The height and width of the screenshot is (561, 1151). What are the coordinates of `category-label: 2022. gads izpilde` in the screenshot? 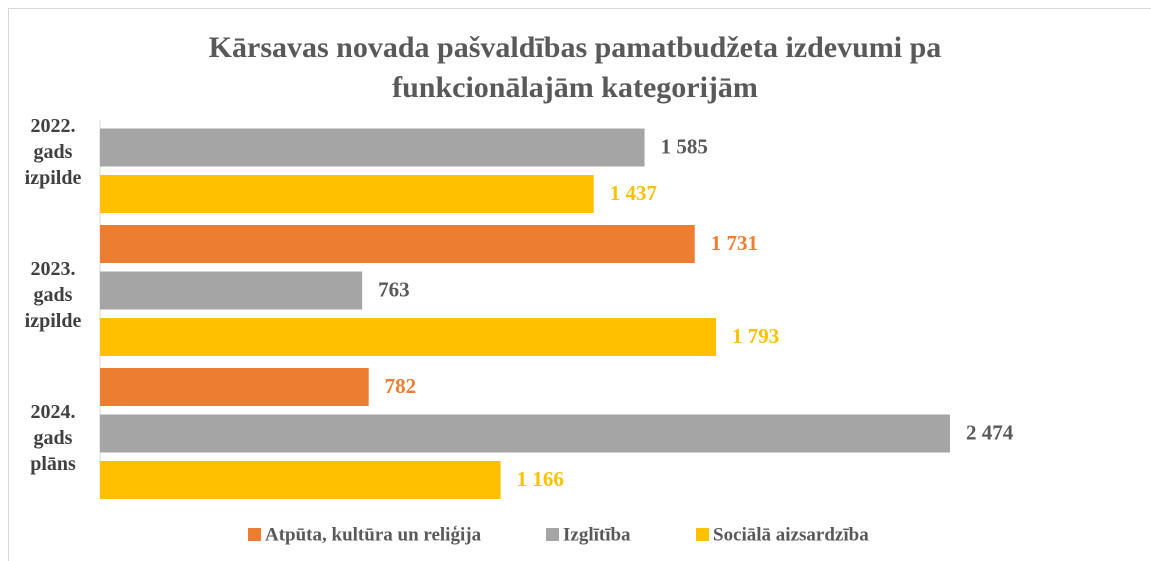 It's located at (53, 152).